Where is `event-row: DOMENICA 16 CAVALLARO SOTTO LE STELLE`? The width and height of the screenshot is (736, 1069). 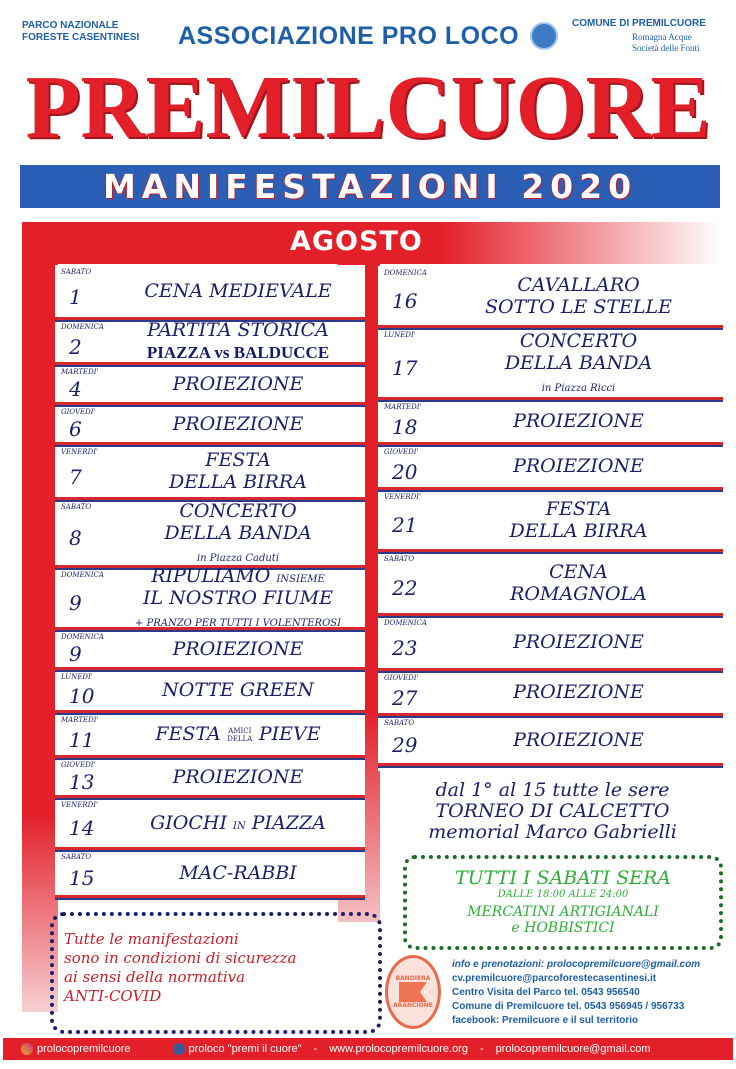
event-row: DOMENICA 16 CAVALLARO SOTTO LE STELLE is located at coordinates (550, 297).